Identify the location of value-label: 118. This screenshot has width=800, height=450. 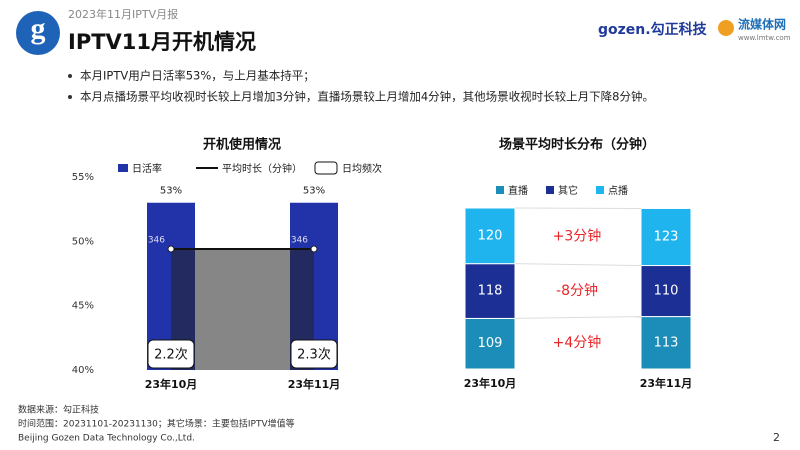
(490, 291).